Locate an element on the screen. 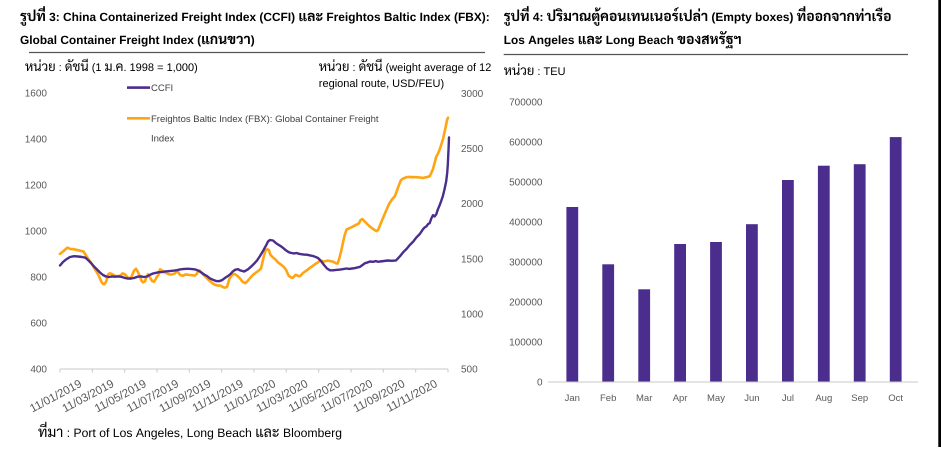  svg-text: Oct is located at coordinates (895, 398).